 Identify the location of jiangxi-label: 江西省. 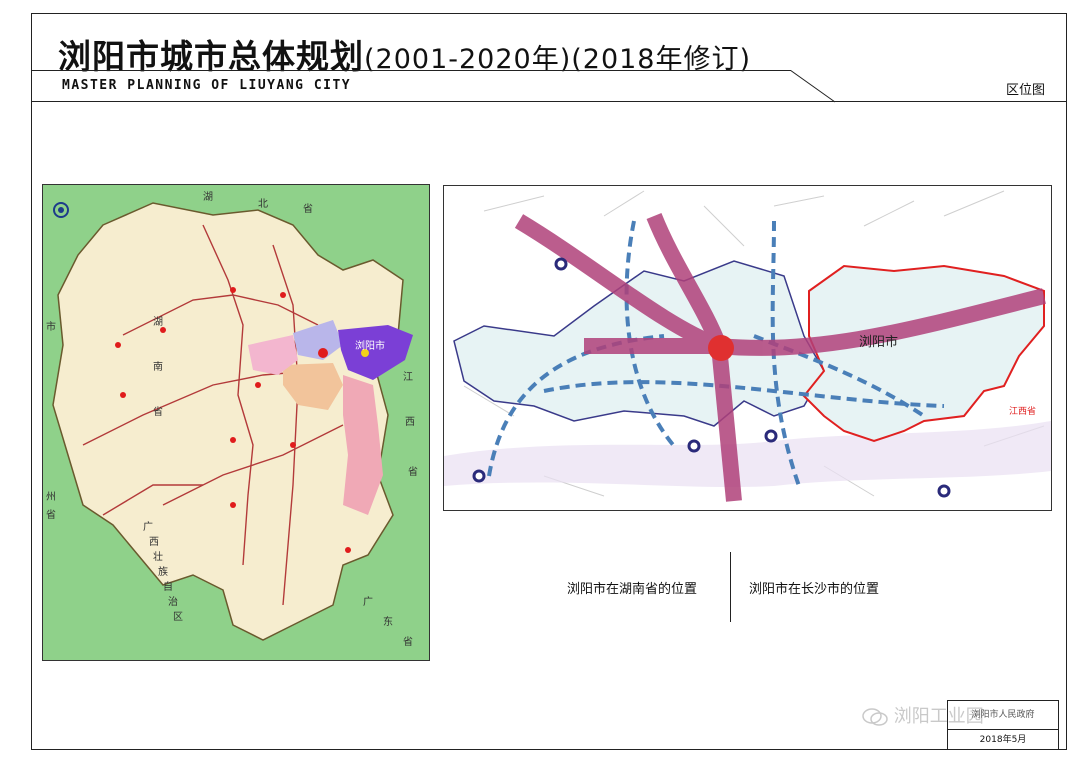
(1022, 411).